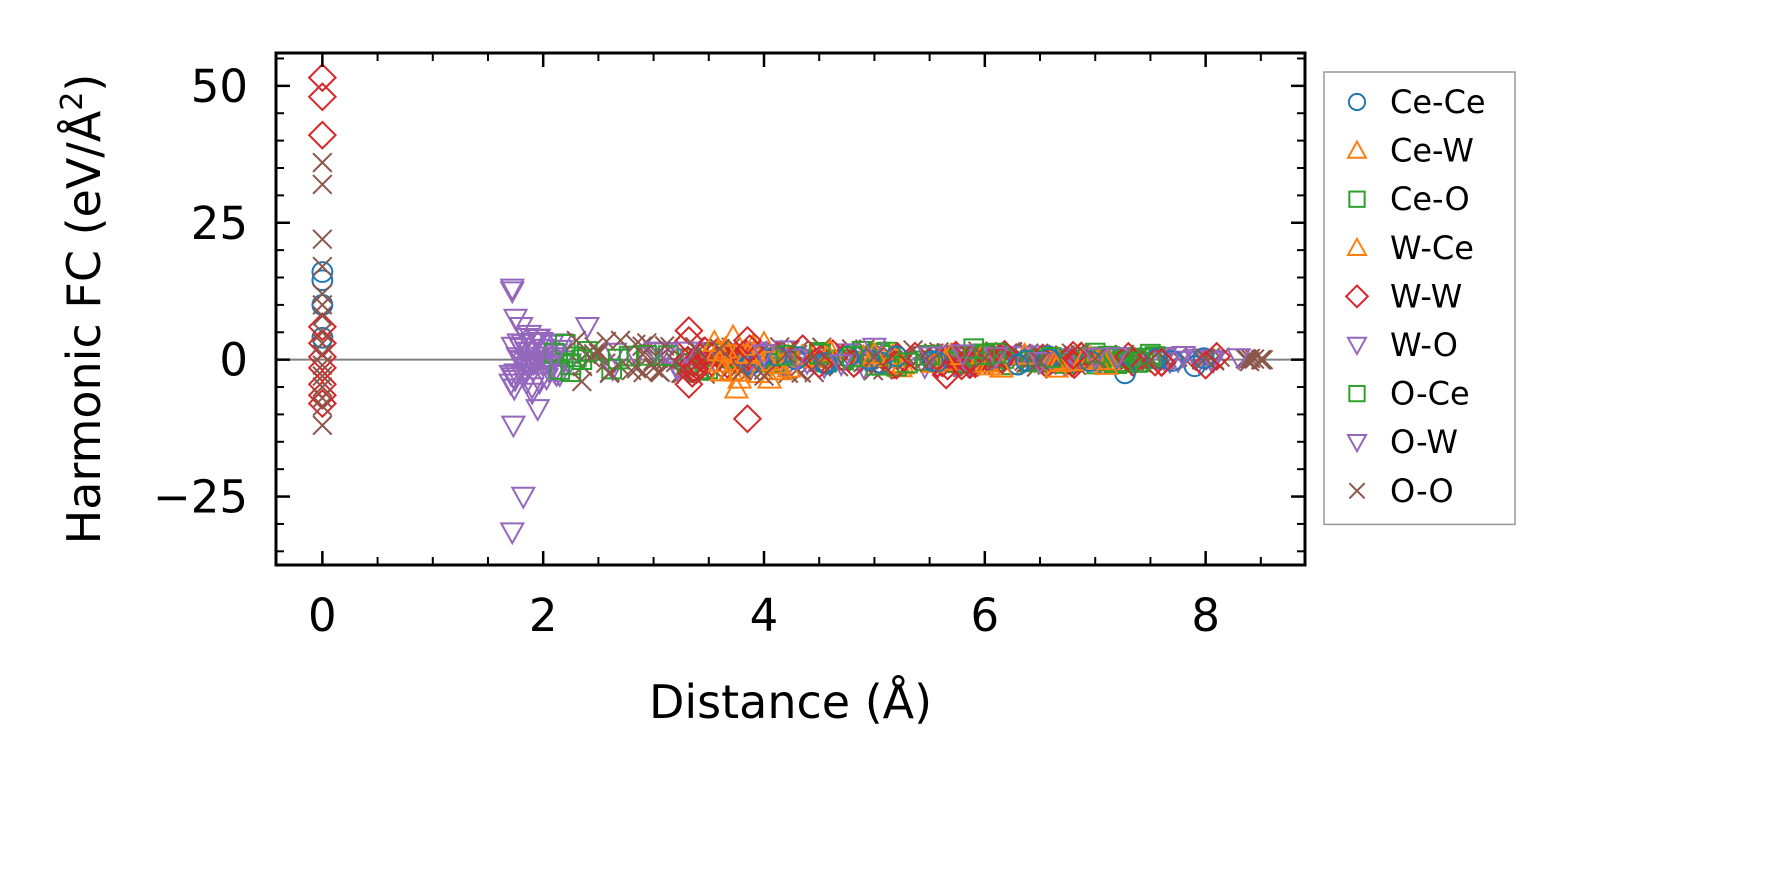  I want to click on legend-item: O-Ce, so click(1409, 394).